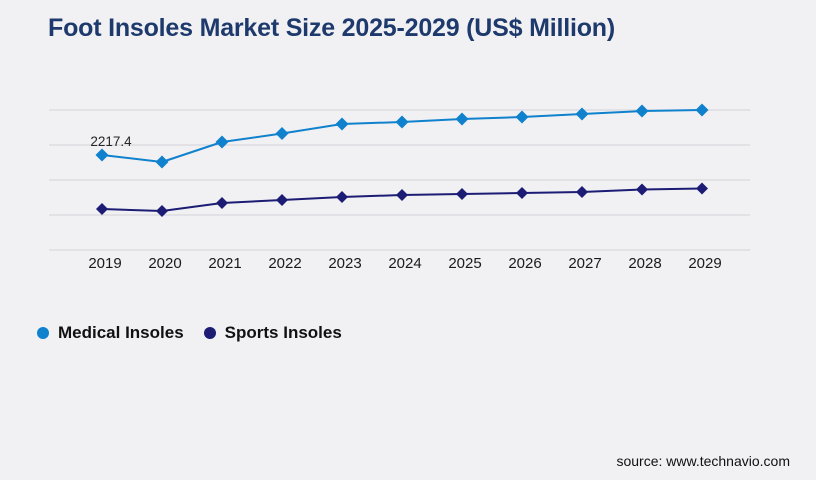  I want to click on x-axis-label-2028: 2028, so click(644, 263).